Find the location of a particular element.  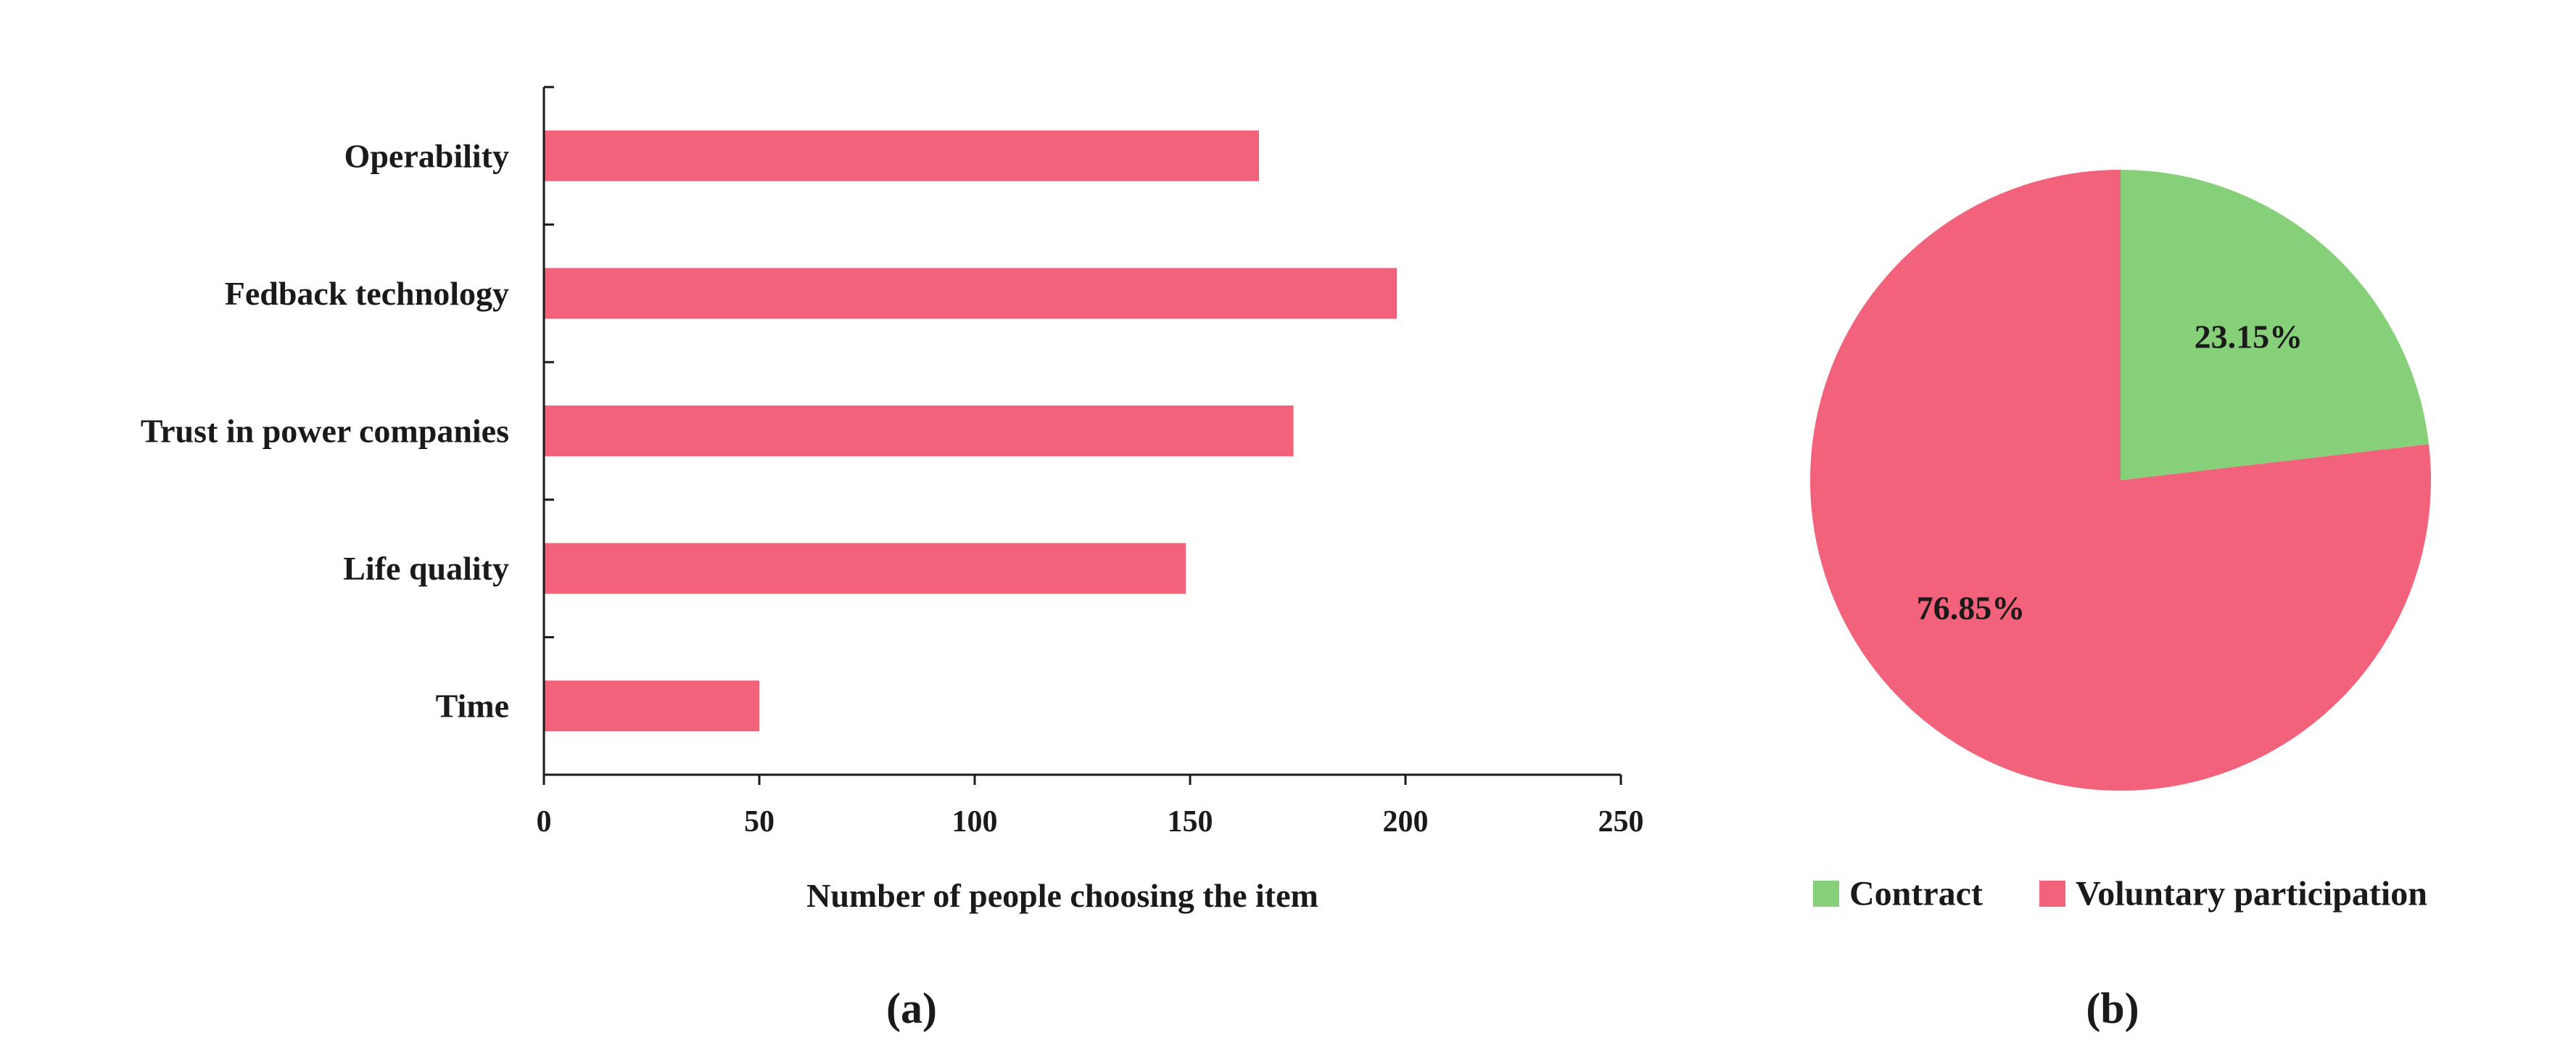

pie-slice-voluntary-participation is located at coordinates (2120, 480).